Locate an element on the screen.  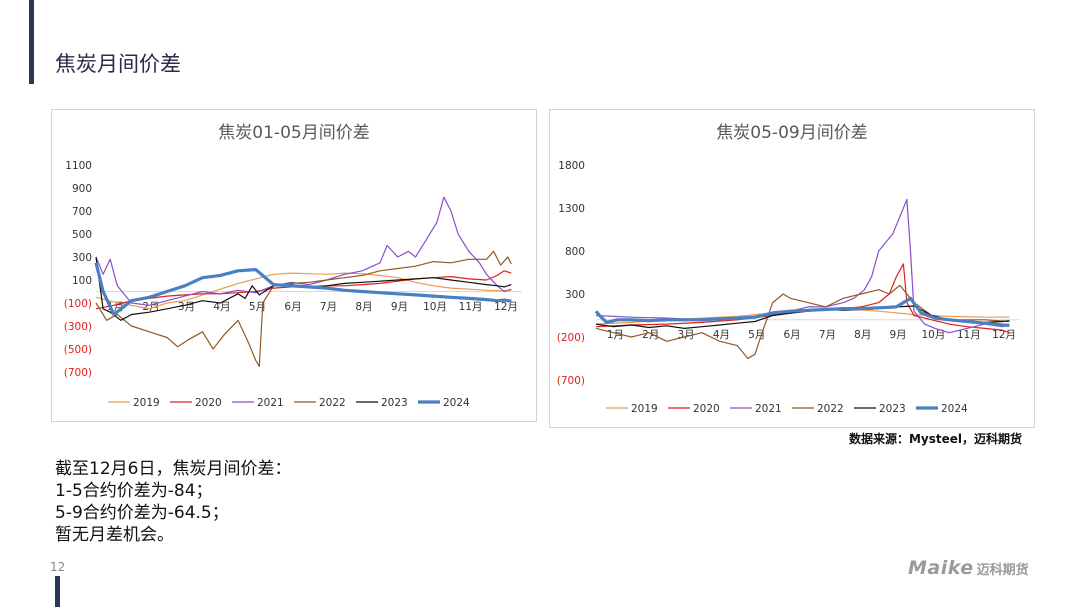
series-line-2022 is located at coordinates (802, 322).